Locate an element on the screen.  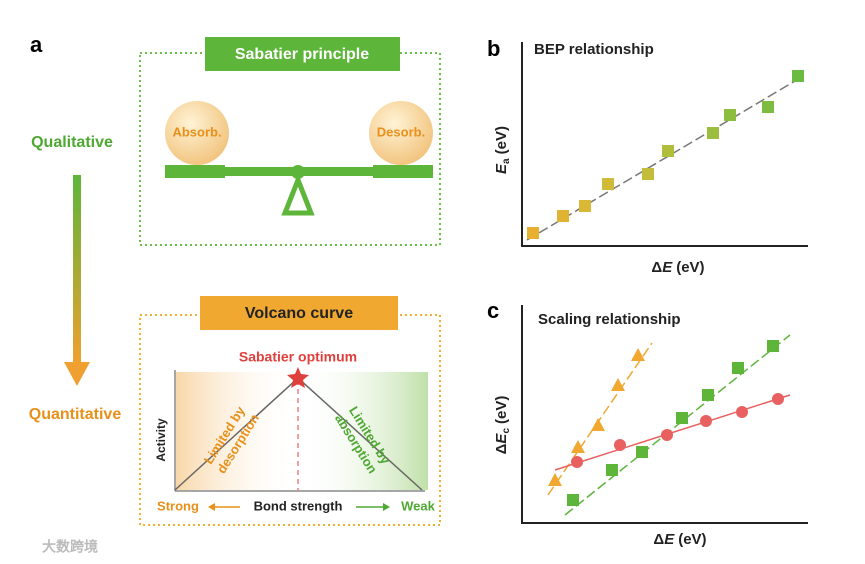
ball-label: Absorb. is located at coordinates (196, 131).